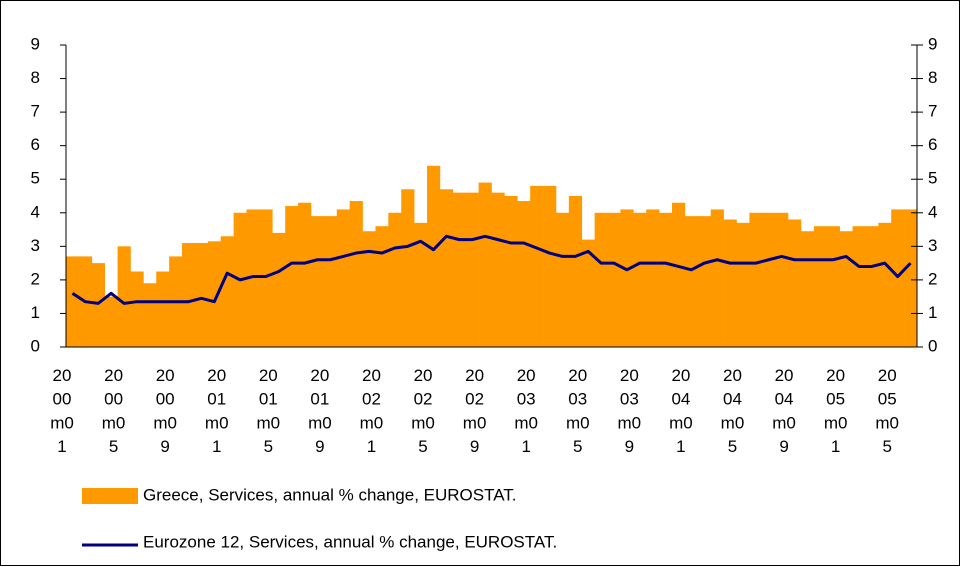  What do you see at coordinates (630, 411) in the screenshot?
I see `x-tick-label: 20 03 m0 9` at bounding box center [630, 411].